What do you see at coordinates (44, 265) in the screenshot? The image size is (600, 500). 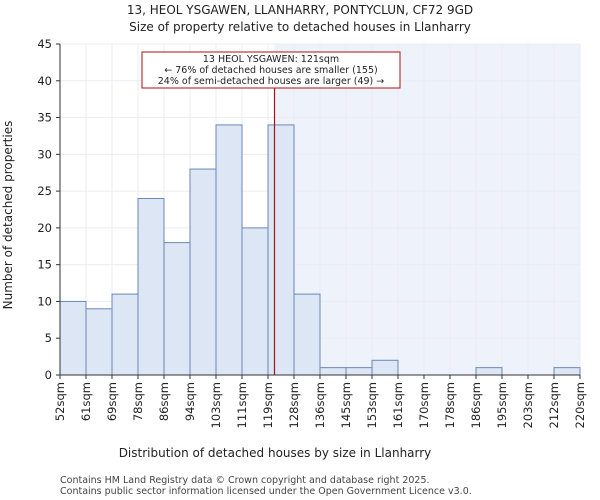 I see `y-tick-label: 15` at bounding box center [44, 265].